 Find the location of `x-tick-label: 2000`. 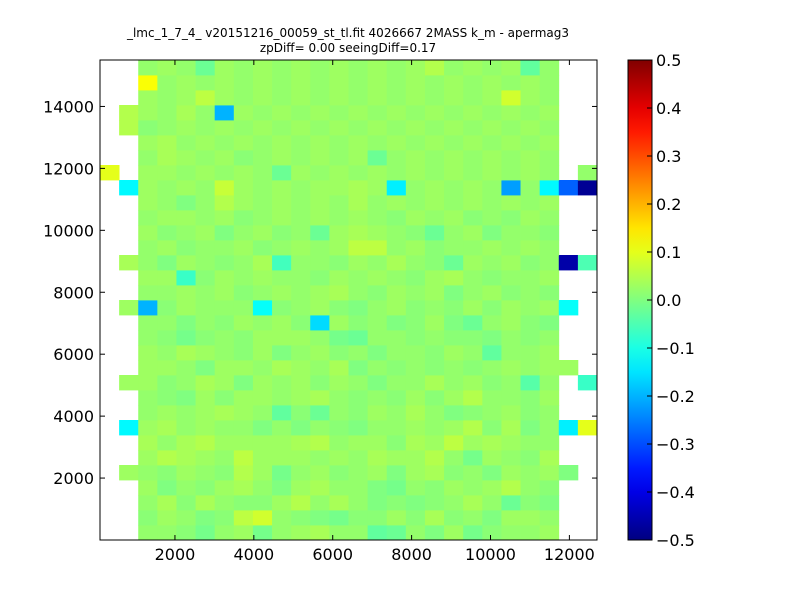

x-tick-label: 2000 is located at coordinates (175, 554).